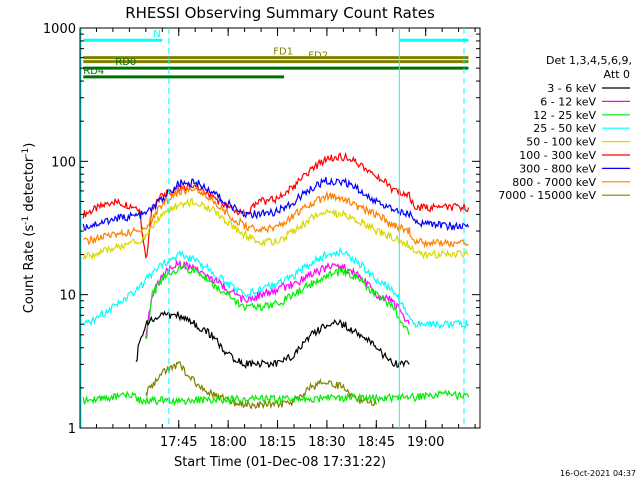 This screenshot has height=480, width=640. Describe the element at coordinates (598, 473) in the screenshot. I see `timestamp-footer: 16-Oct-2021 04:37` at that location.